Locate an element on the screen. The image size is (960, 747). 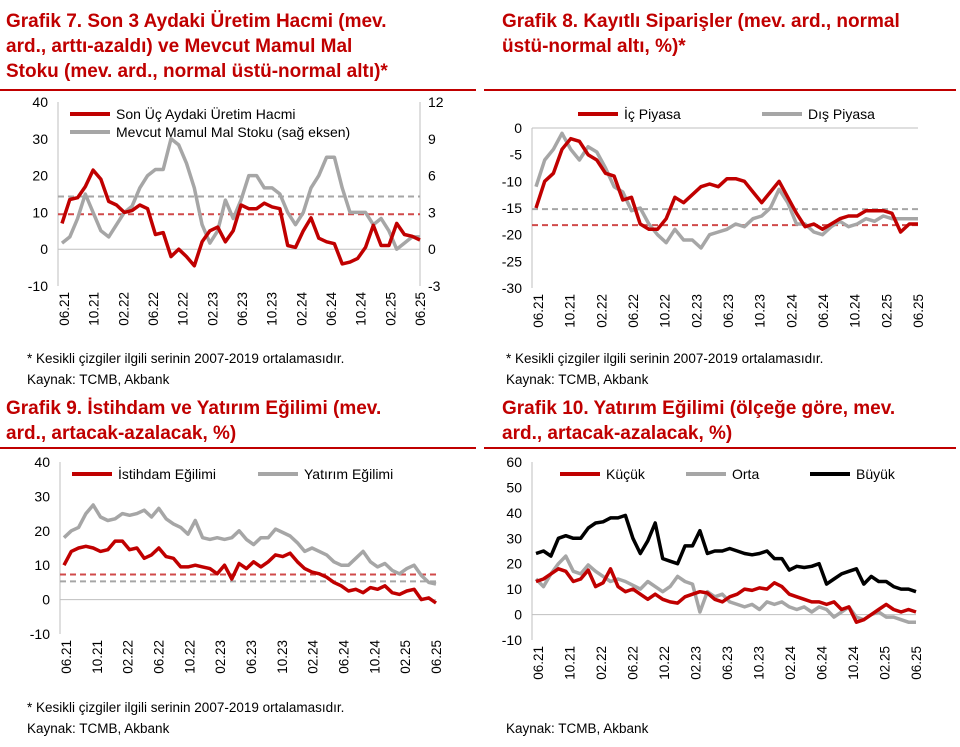
legend-label: Son Üç Aydaki Üretim Hacmi is located at coordinates (205, 113).